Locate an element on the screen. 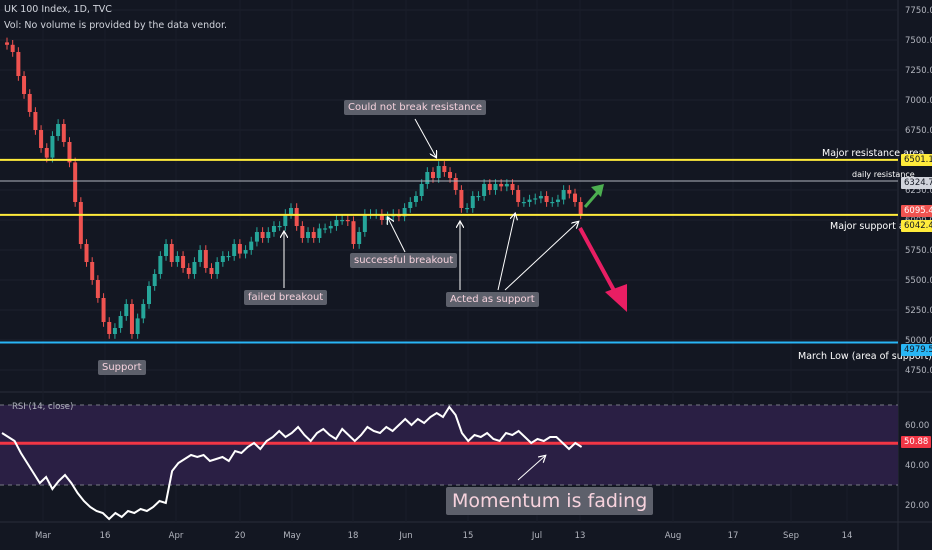  rsi-line is located at coordinates (292, 463).